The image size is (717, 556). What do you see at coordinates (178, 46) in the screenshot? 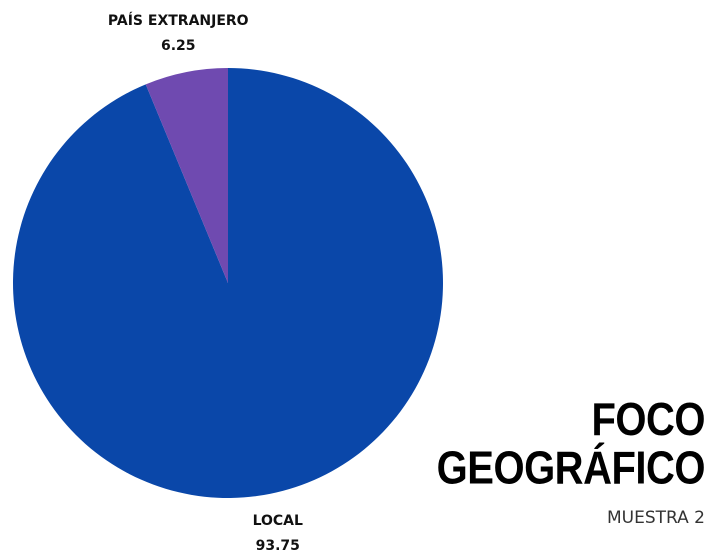
I see `slice-value: 6.25` at bounding box center [178, 46].